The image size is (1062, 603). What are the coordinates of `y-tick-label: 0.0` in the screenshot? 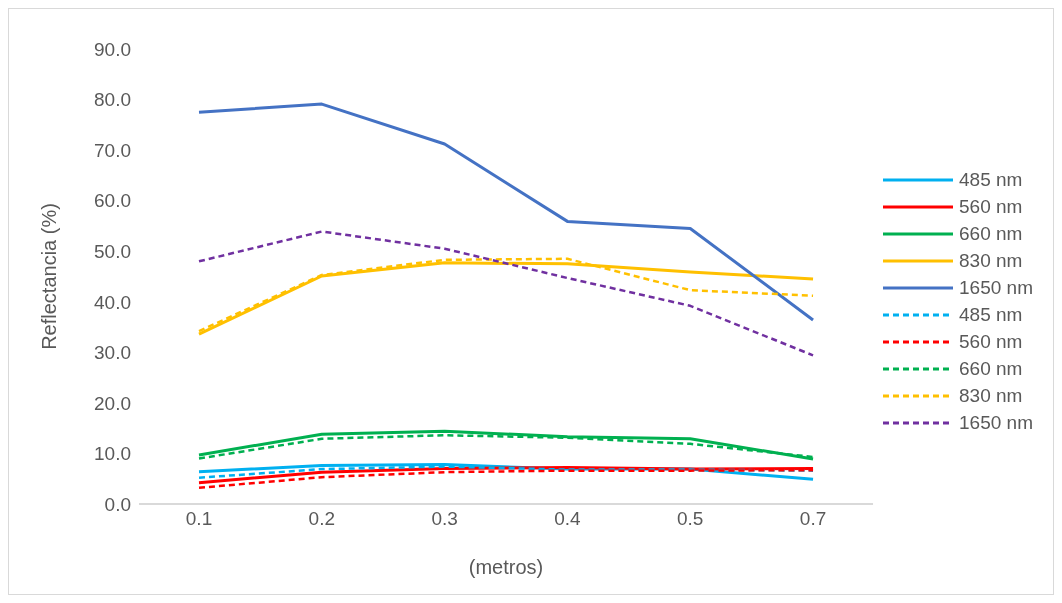 It's located at (117, 504).